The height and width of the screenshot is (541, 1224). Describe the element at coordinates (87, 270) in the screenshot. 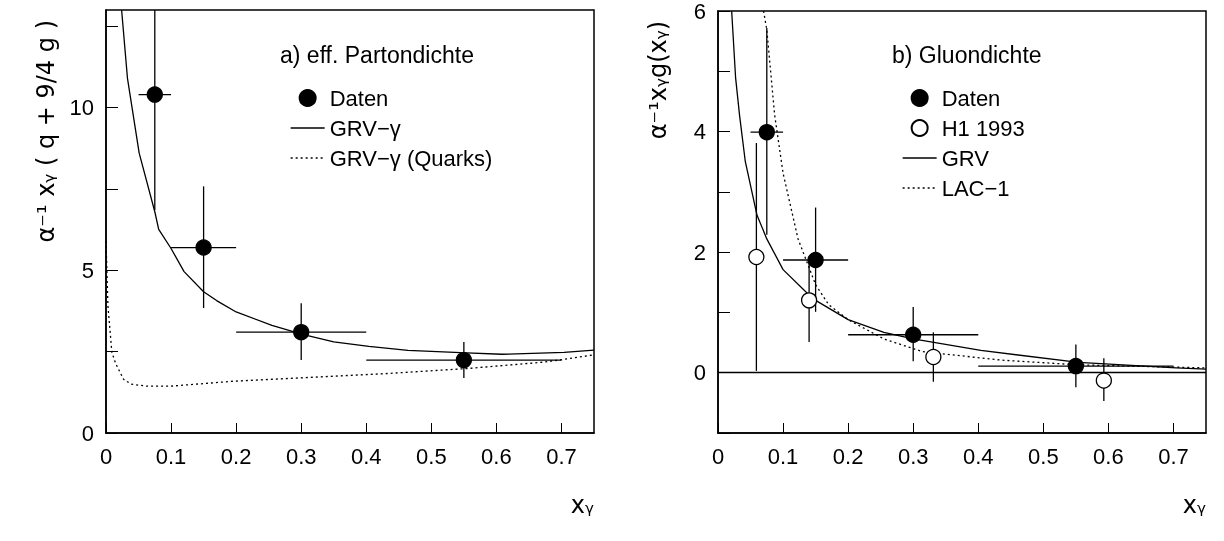

I see `y-tick-label: 5` at that location.